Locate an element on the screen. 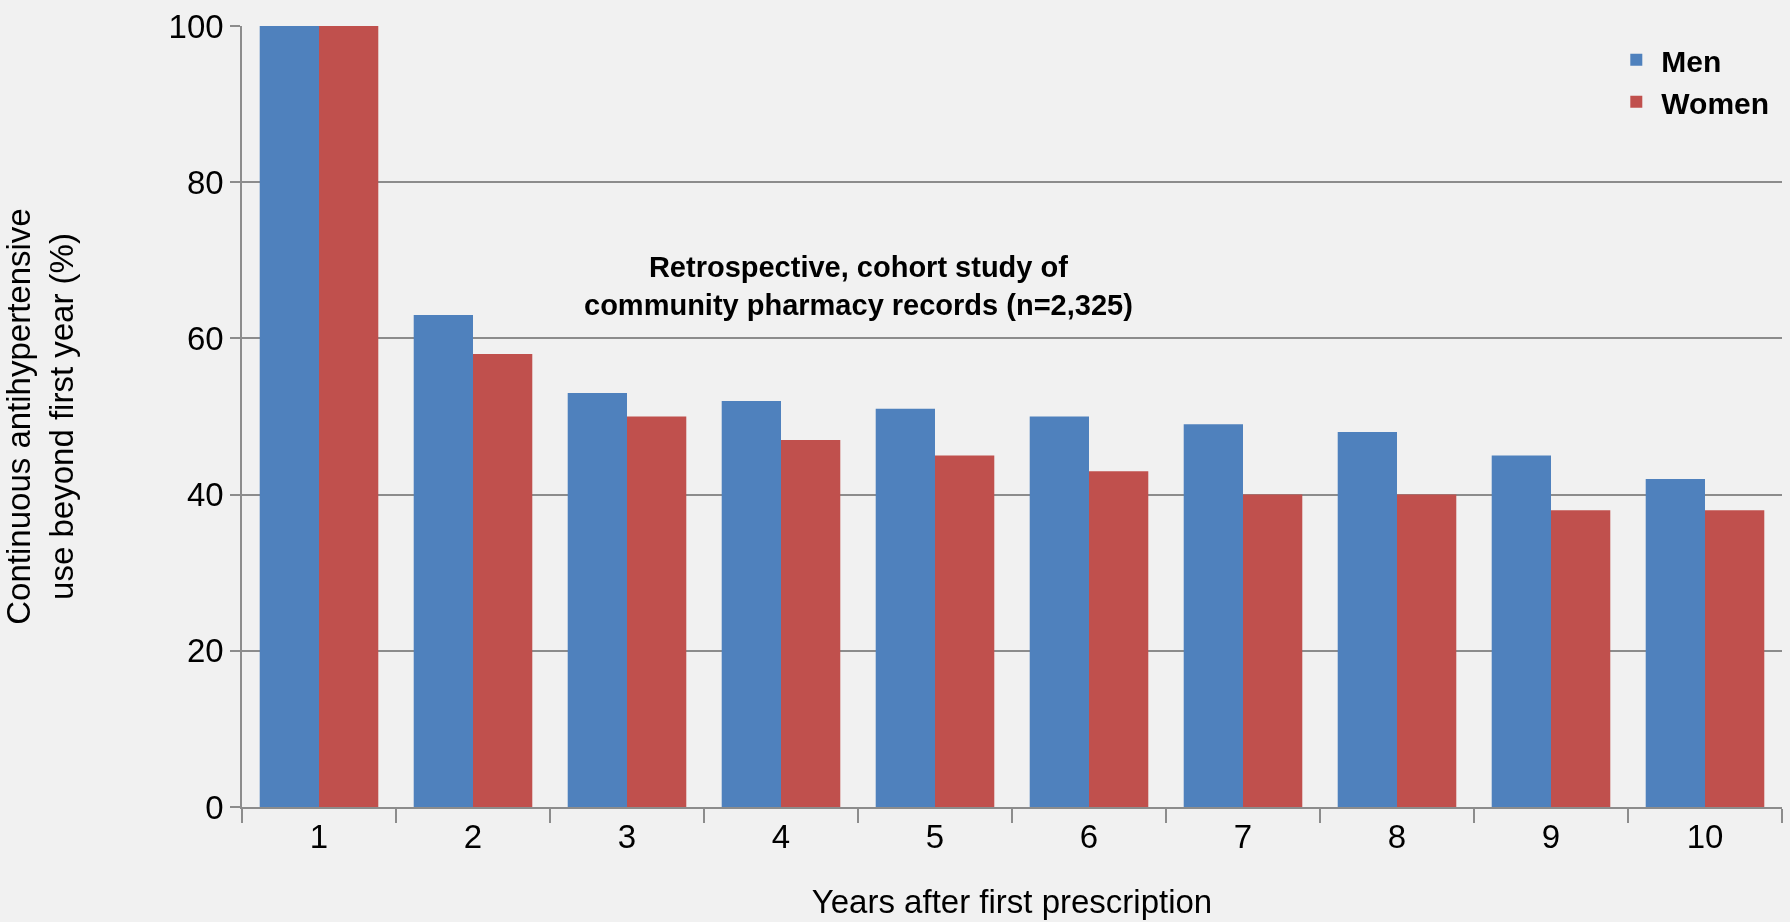  y-tick-label: 100 is located at coordinates (196, 26).